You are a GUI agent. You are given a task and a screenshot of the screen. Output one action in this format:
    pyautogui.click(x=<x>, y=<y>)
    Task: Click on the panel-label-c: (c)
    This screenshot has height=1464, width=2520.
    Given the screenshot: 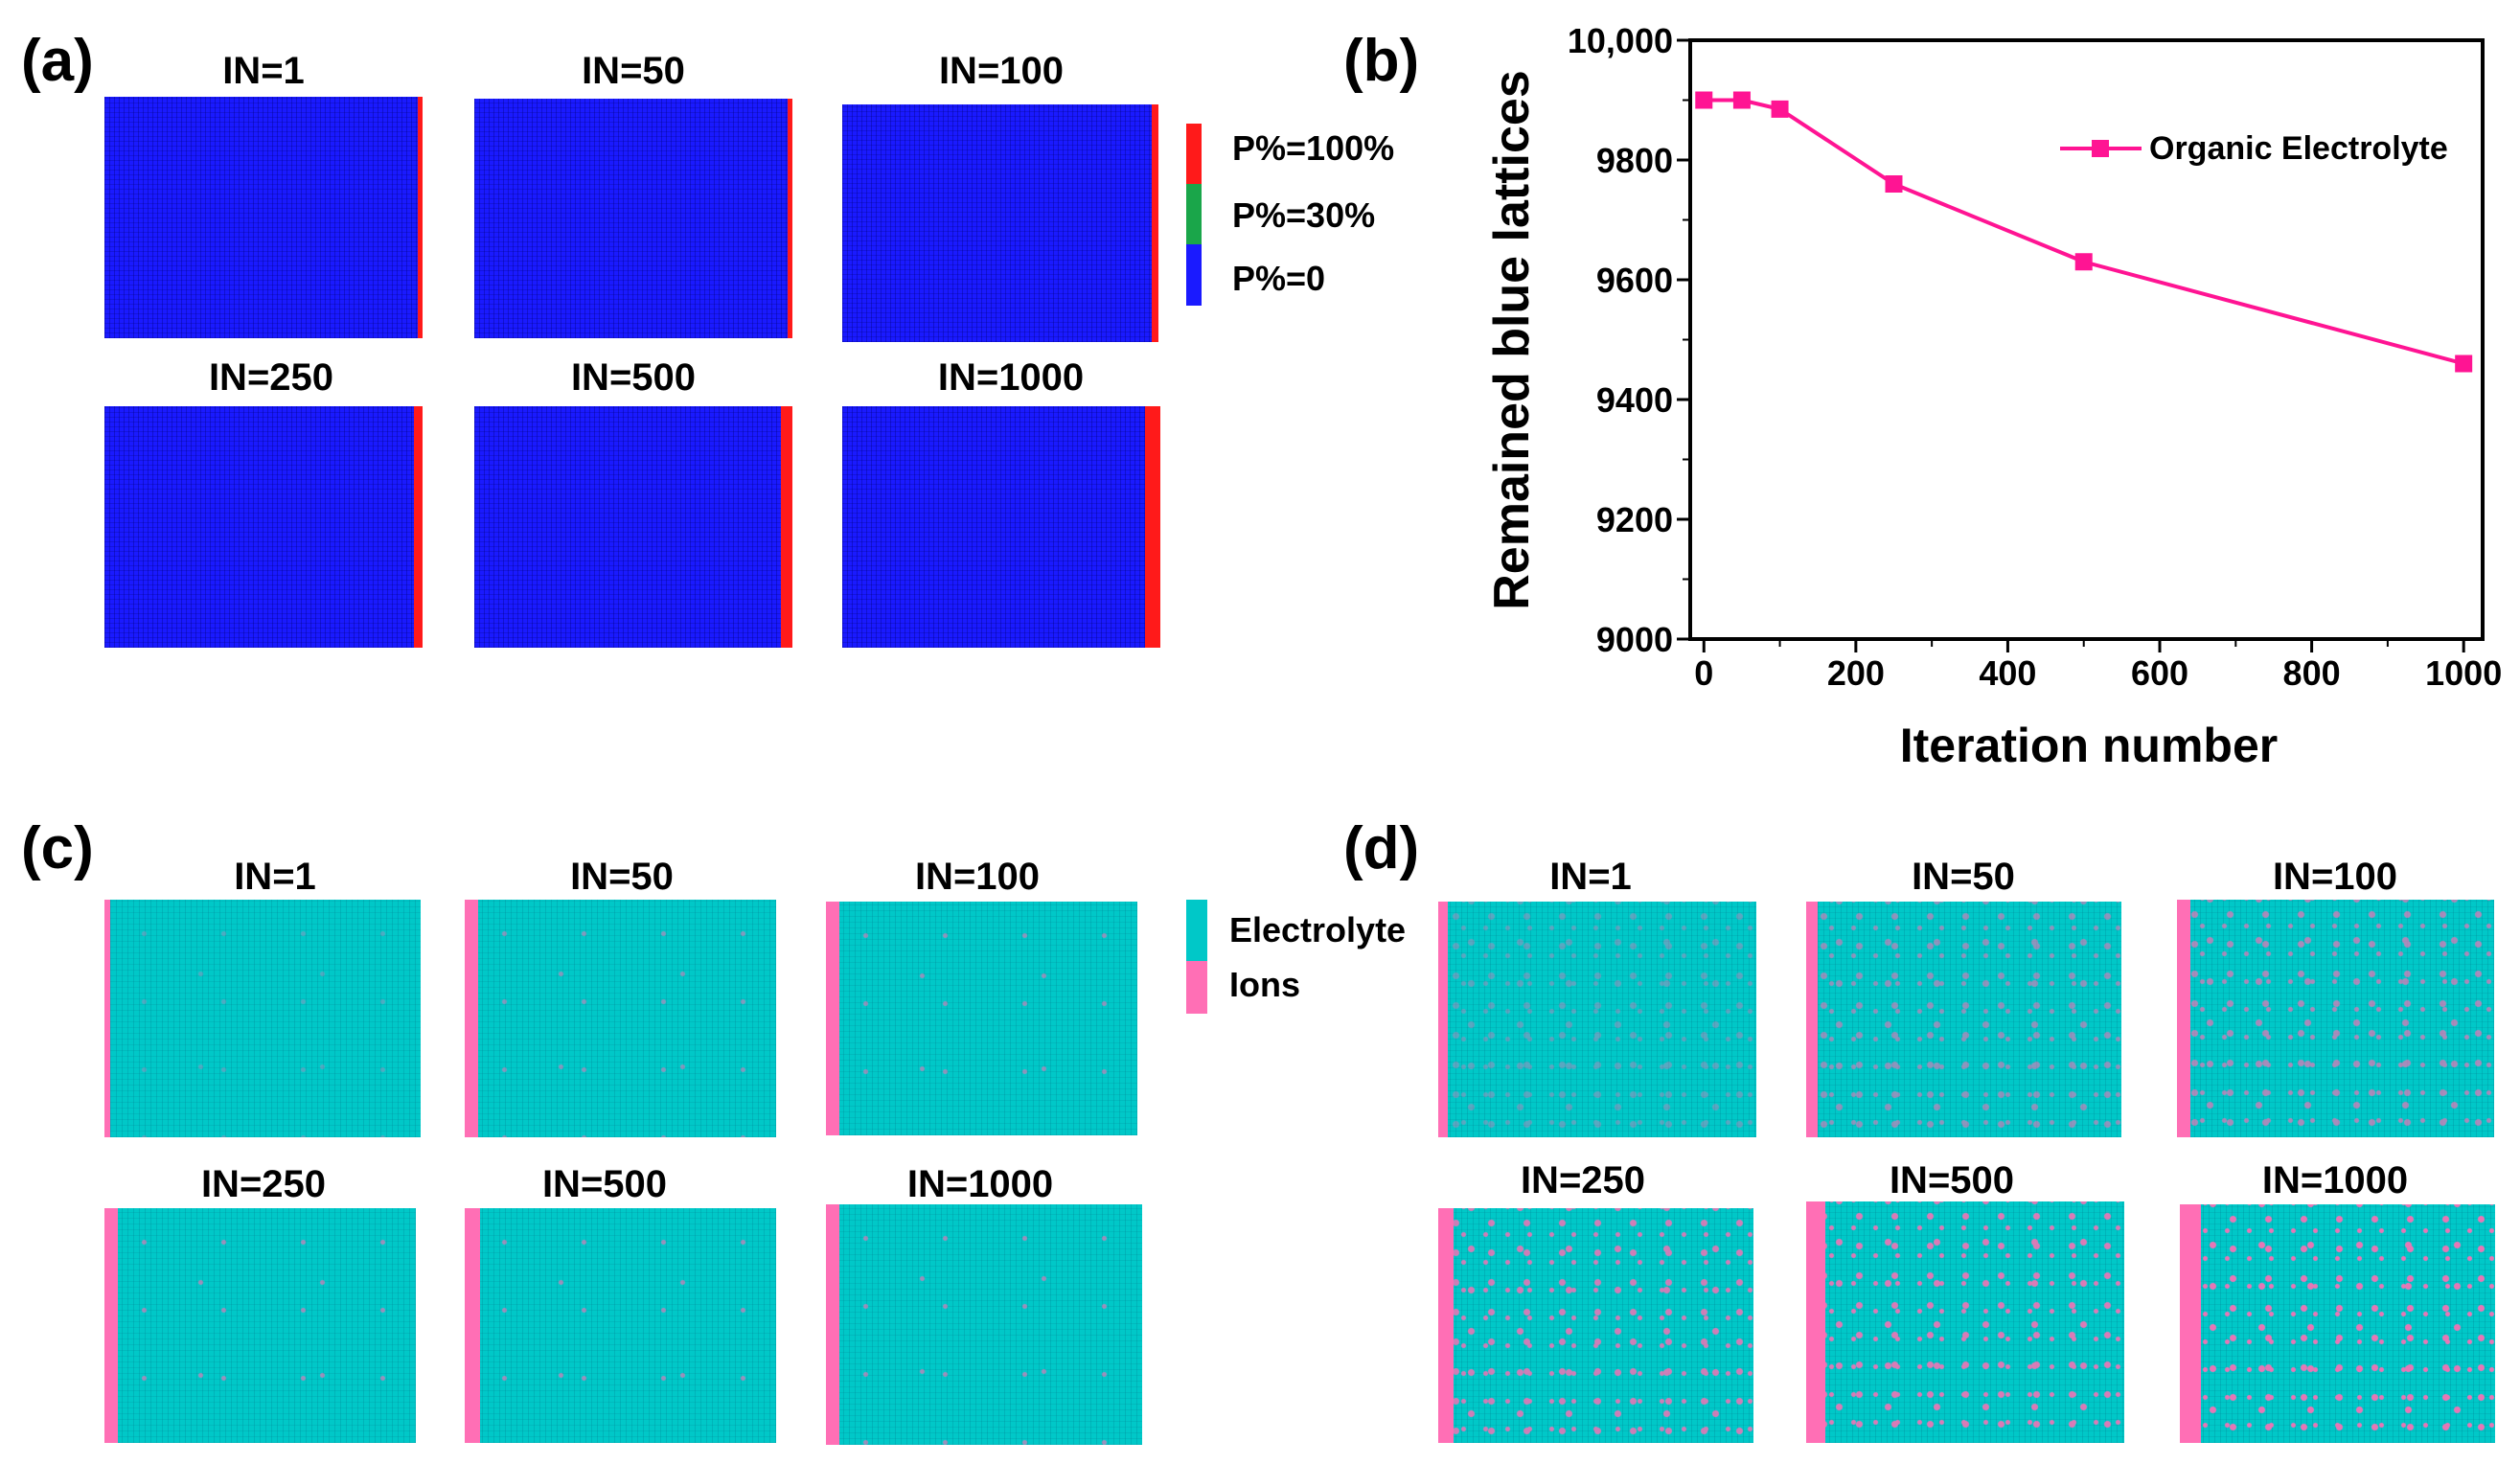 What is the action you would take?
    pyautogui.click(x=57, y=848)
    